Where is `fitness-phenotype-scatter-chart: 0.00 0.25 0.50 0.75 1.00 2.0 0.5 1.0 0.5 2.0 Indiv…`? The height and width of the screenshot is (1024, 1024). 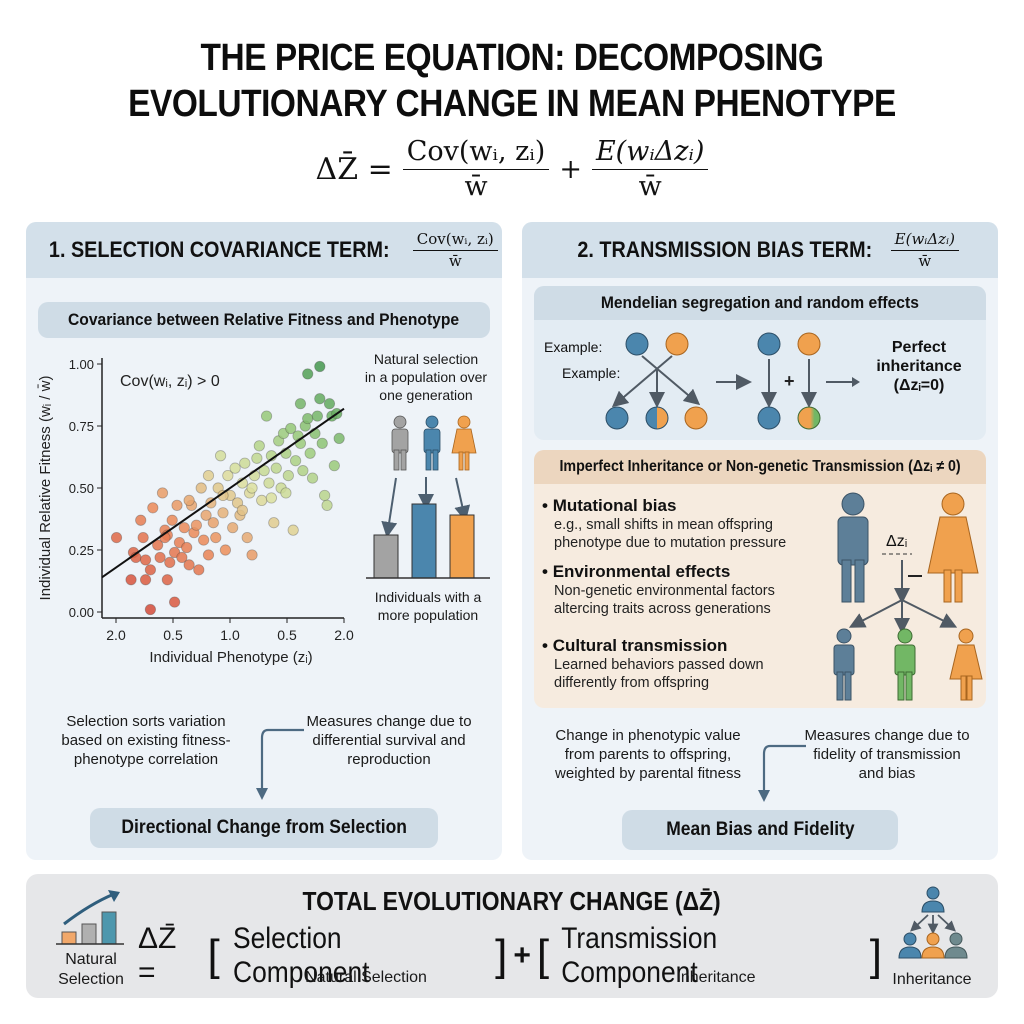 fitness-phenotype-scatter-chart: 0.00 0.25 0.50 0.75 1.00 2.0 0.5 1.0 0.5 2.0 Indiv… is located at coordinates (195, 511).